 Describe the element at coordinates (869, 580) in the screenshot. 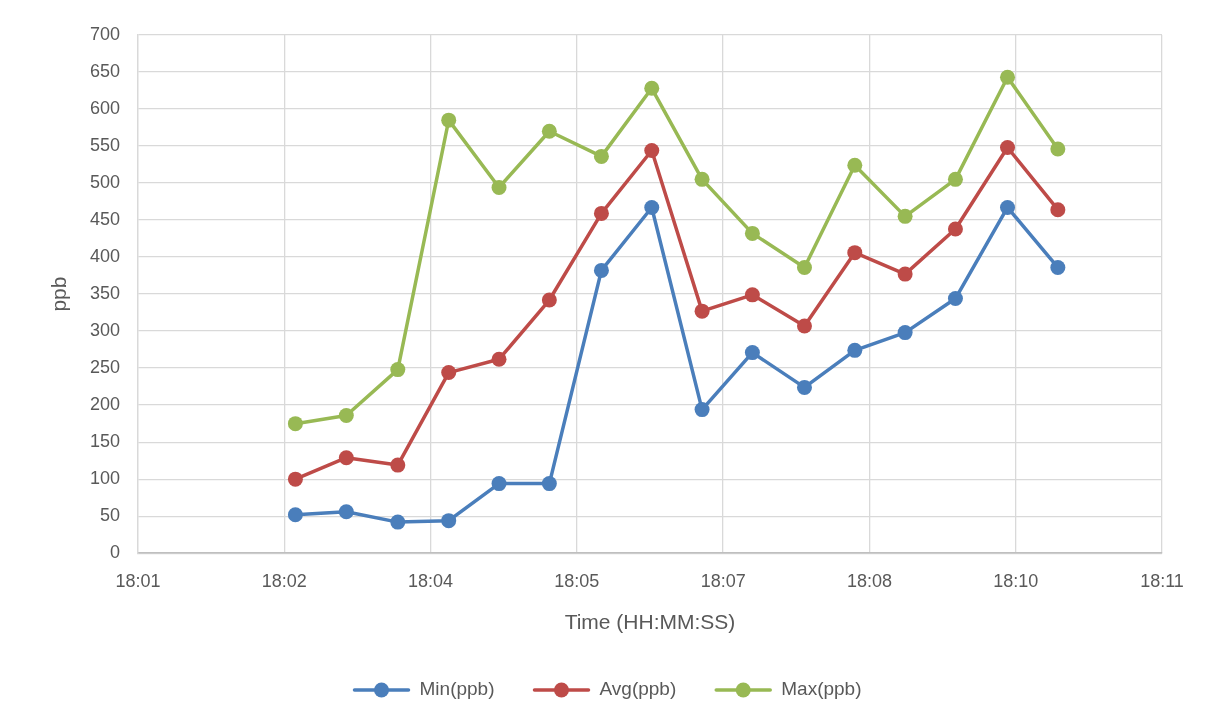

I see `x-tick-label: 18:08` at that location.